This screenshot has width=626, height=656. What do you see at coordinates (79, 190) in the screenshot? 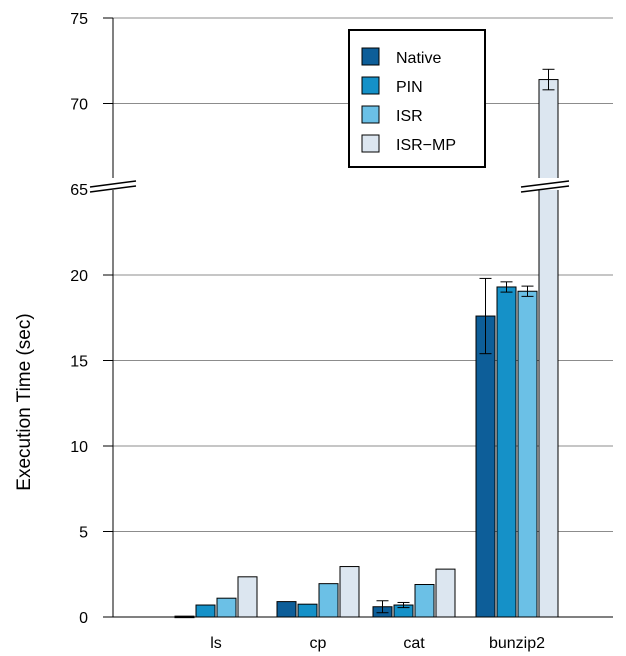
I see `y-tick-label: 65` at bounding box center [79, 190].